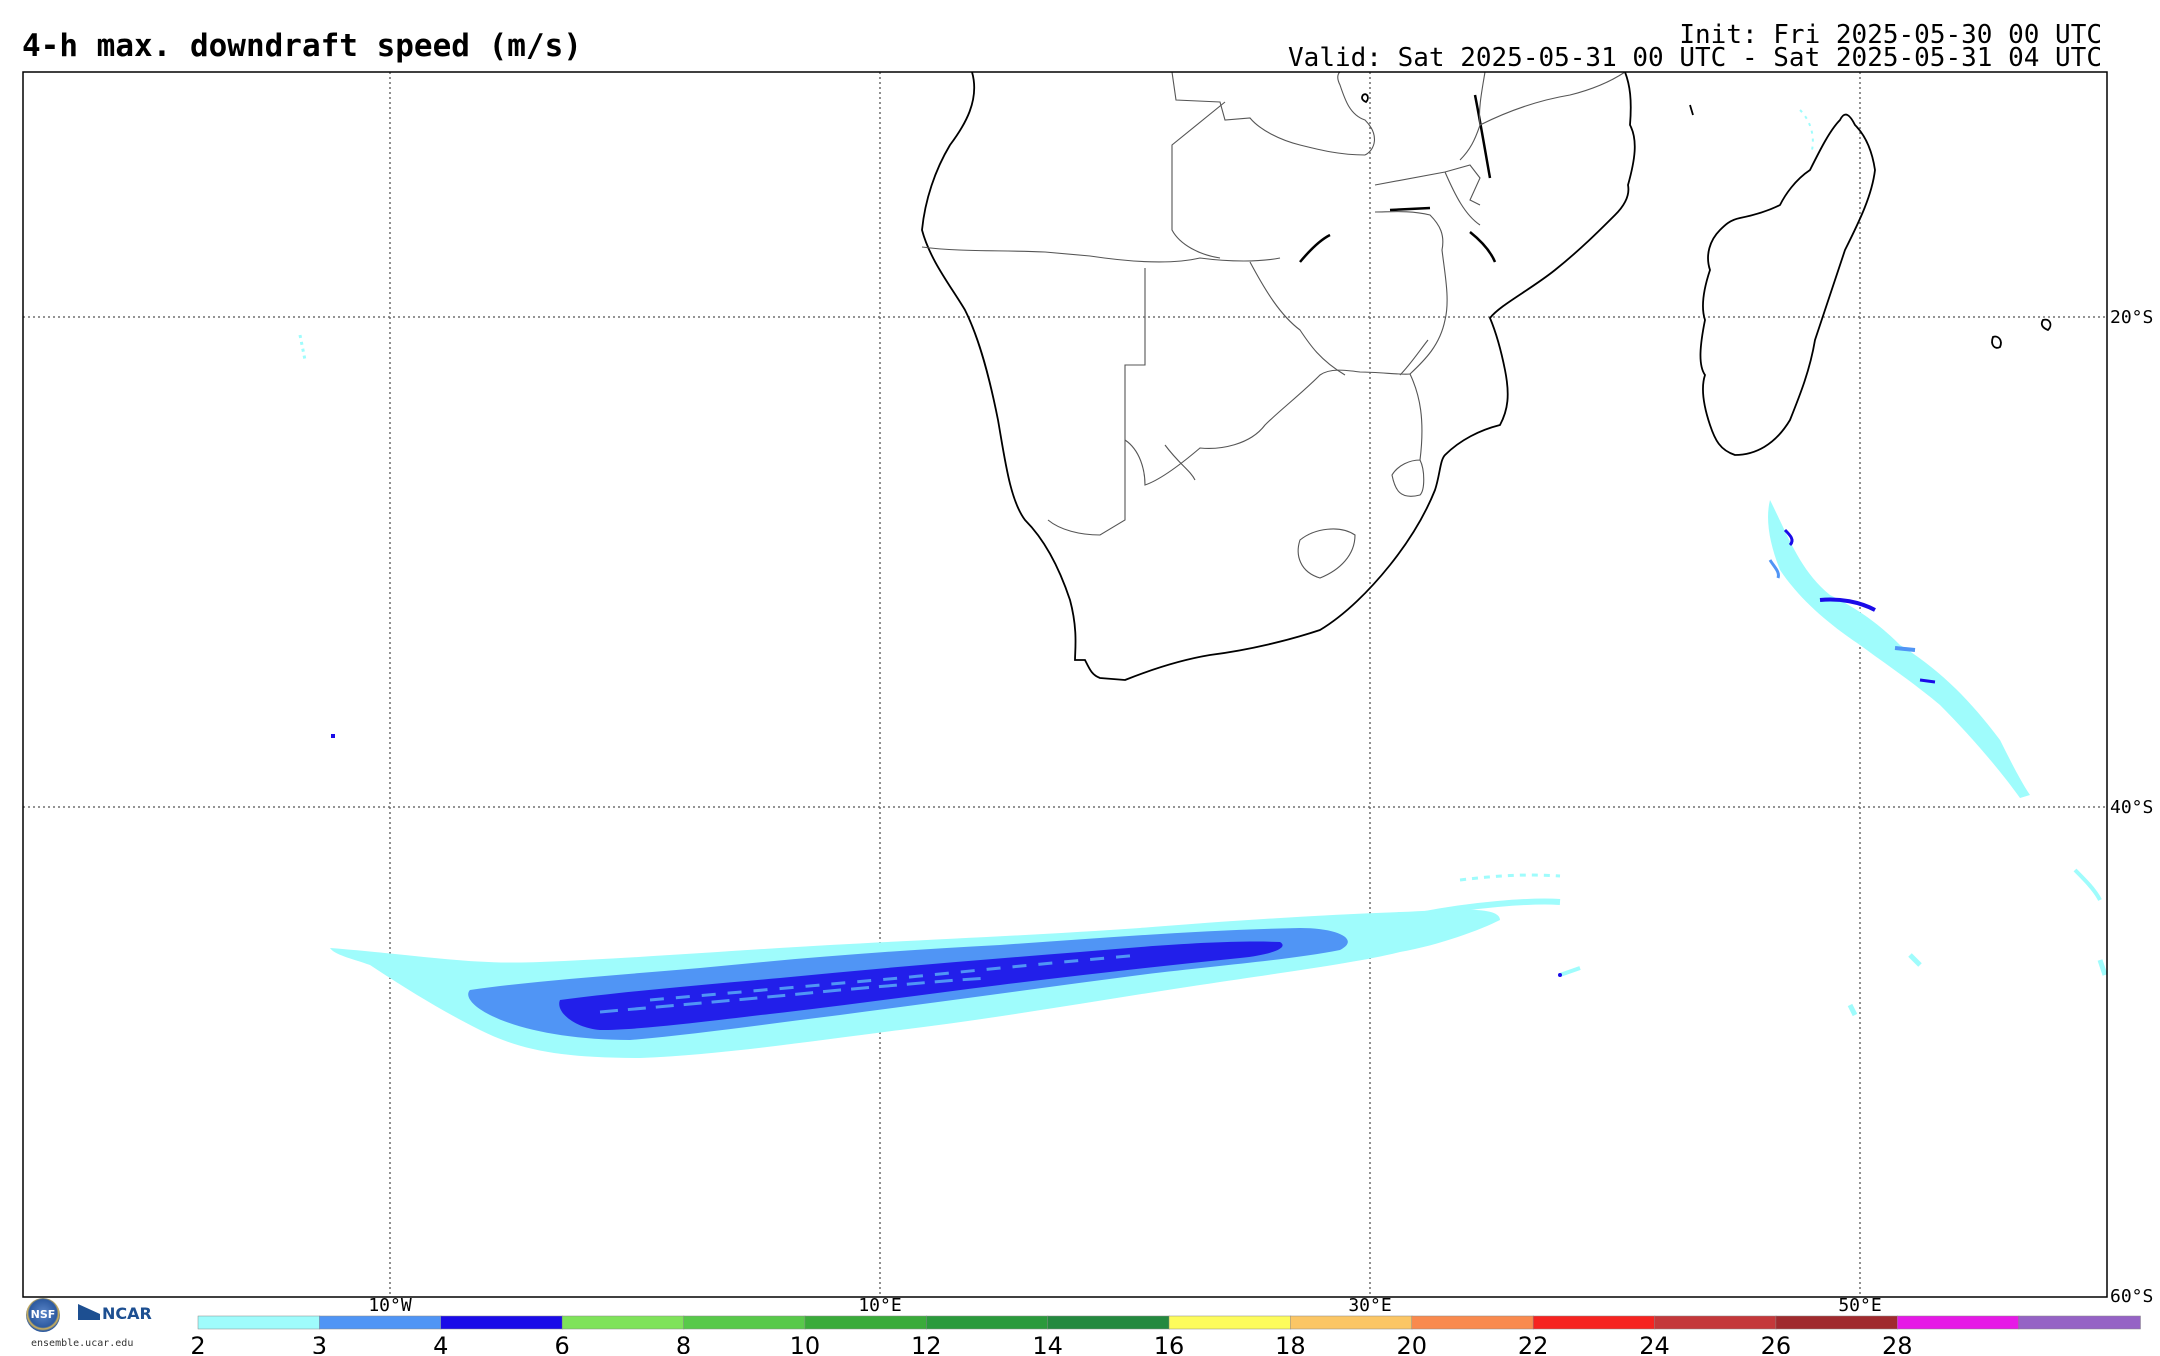 The width and height of the screenshot is (2160, 1356). What do you see at coordinates (82, 1343) in the screenshot?
I see `logo-url: ensemble.ucar.edu` at bounding box center [82, 1343].